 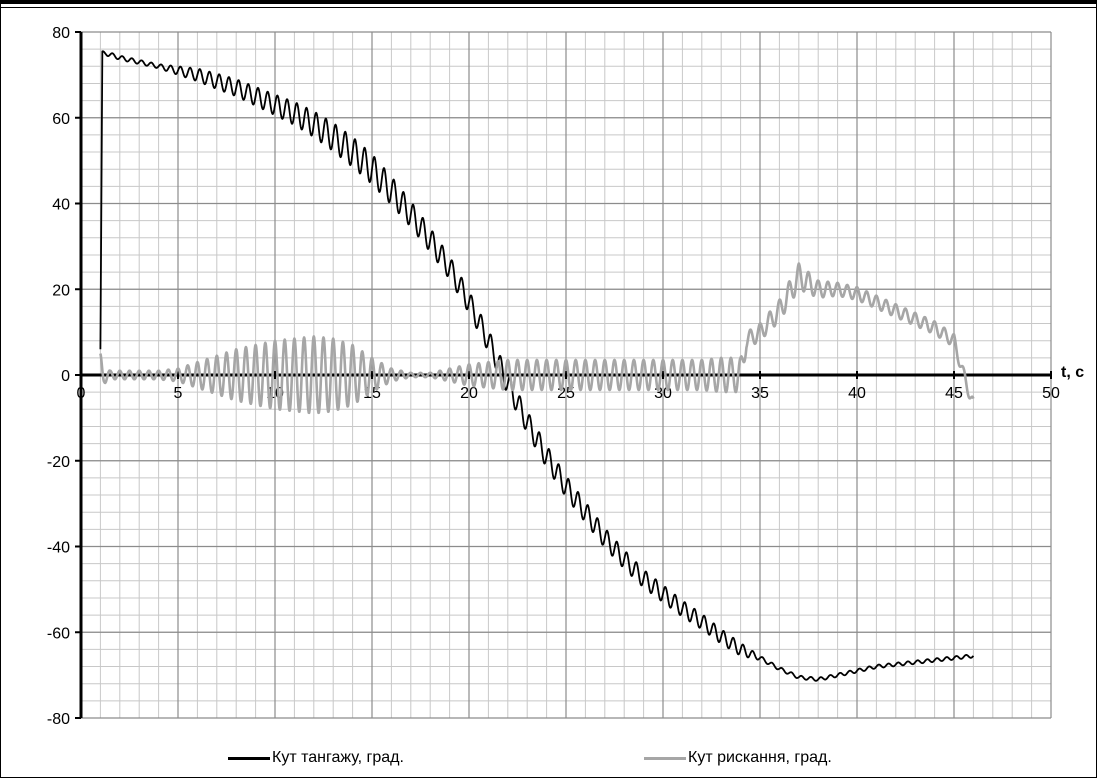 I want to click on legend-swatch-pitch, so click(x=249, y=758).